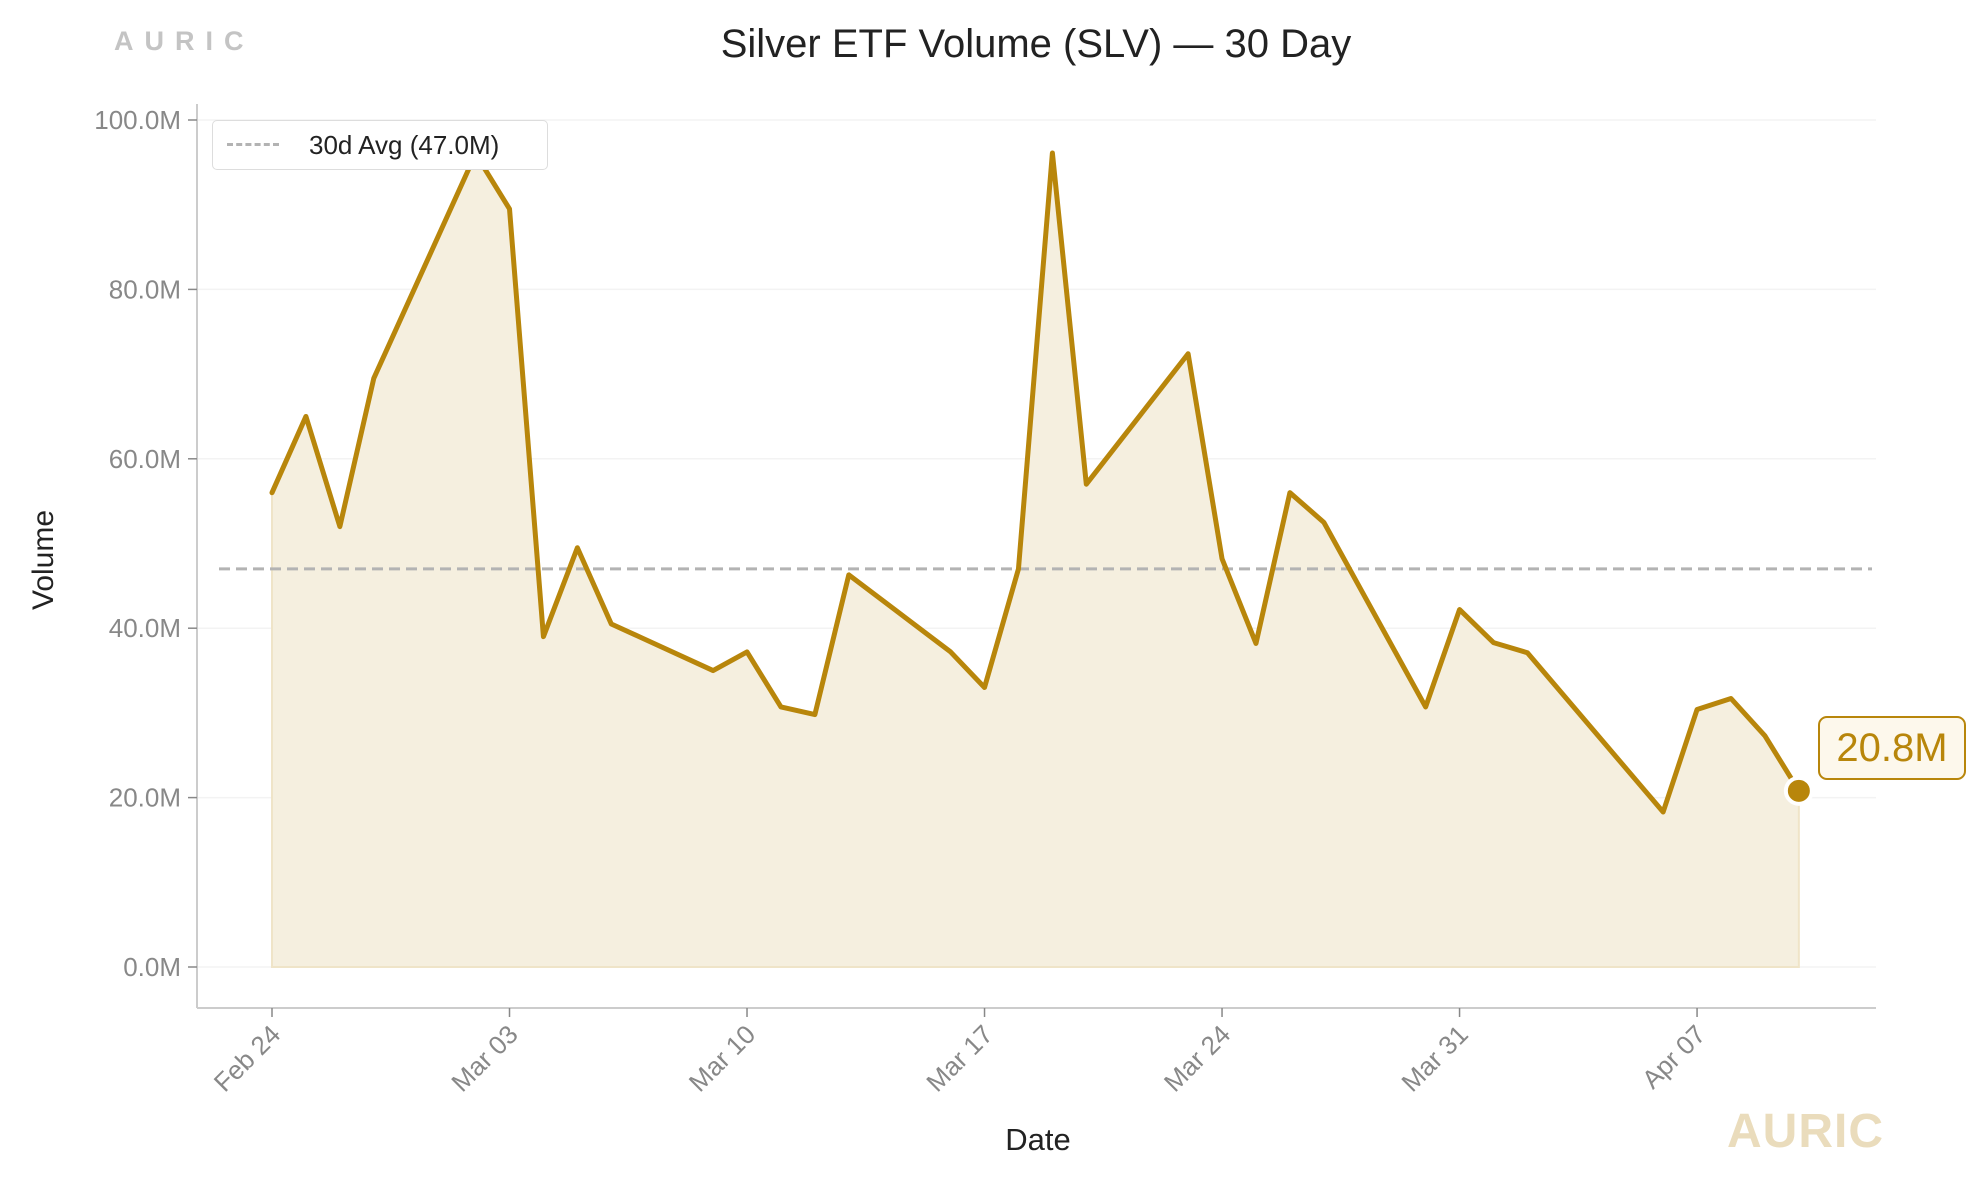 Image resolution: width=1982 pixels, height=1188 pixels. What do you see at coordinates (1036, 44) in the screenshot?
I see `chart-title: Silver ETF Volume (SLV) — 30 Day` at bounding box center [1036, 44].